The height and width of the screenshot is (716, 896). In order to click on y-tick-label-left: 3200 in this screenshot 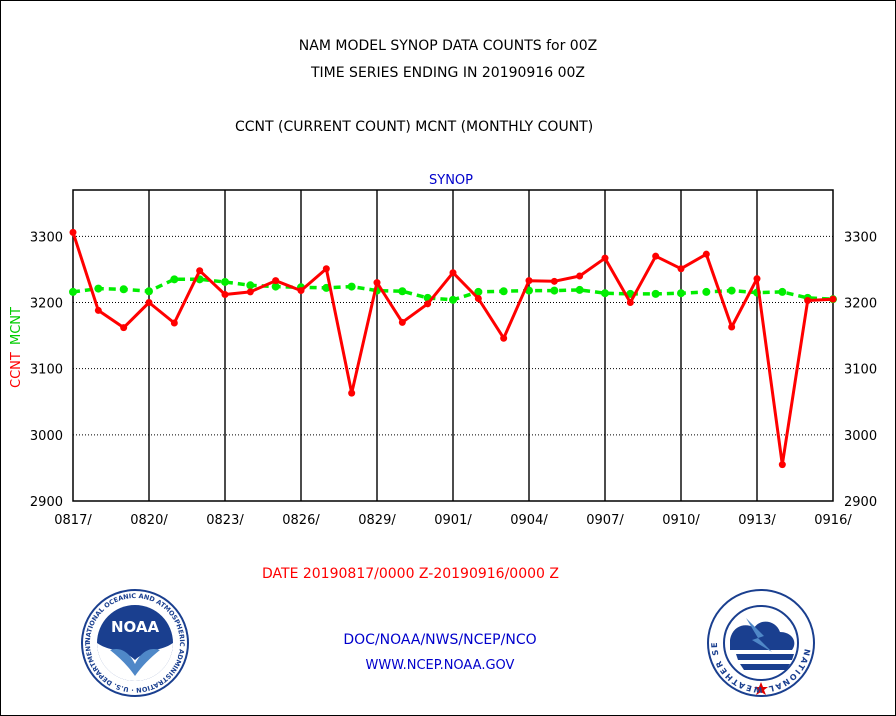, I will do `click(46, 303)`.